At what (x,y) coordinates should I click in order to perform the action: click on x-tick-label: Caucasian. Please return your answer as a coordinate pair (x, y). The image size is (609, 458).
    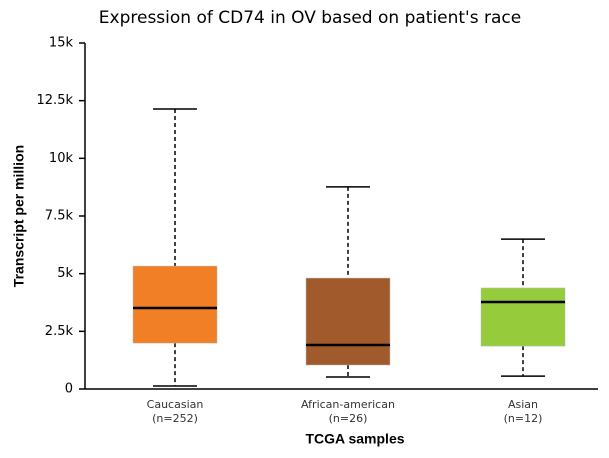
    Looking at the image, I should click on (175, 404).